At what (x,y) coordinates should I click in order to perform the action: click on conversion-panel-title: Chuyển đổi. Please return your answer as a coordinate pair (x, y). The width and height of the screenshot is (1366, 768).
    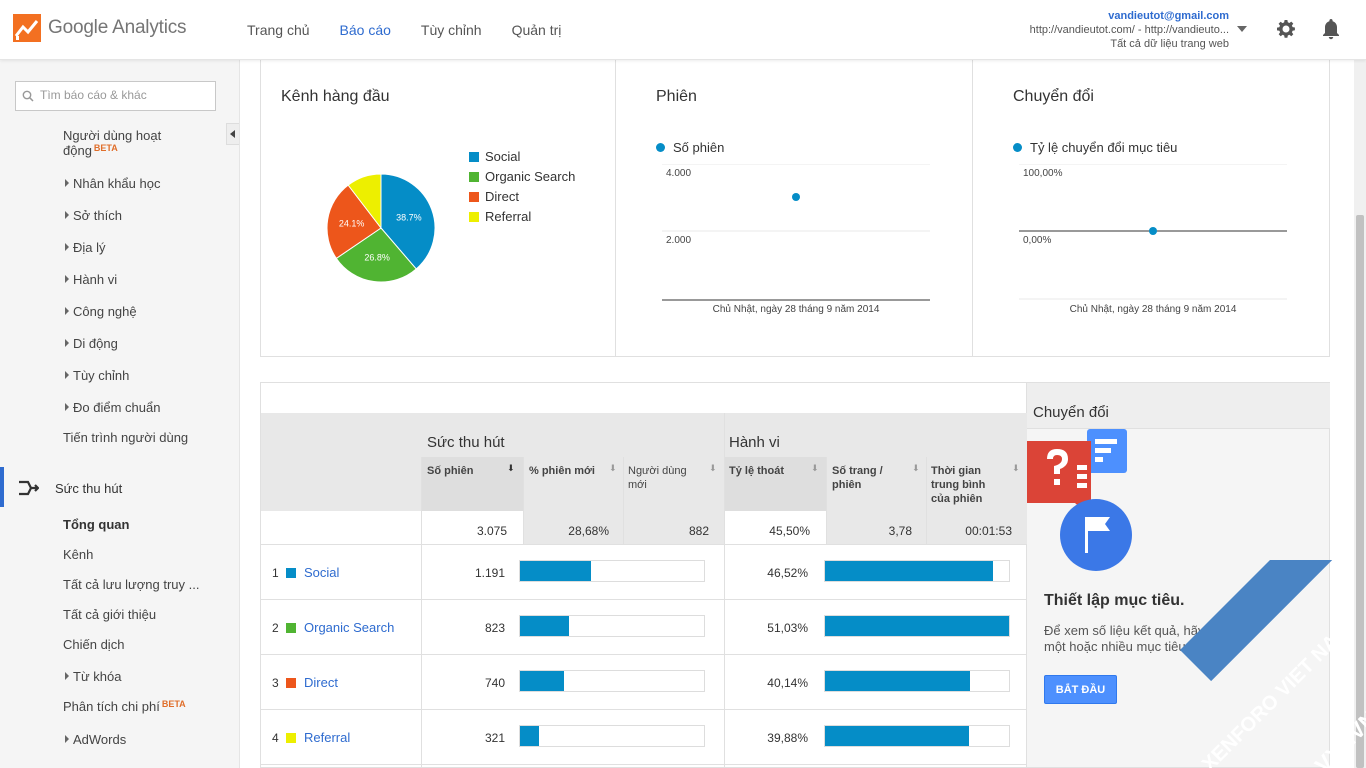
    Looking at the image, I should click on (1071, 412).